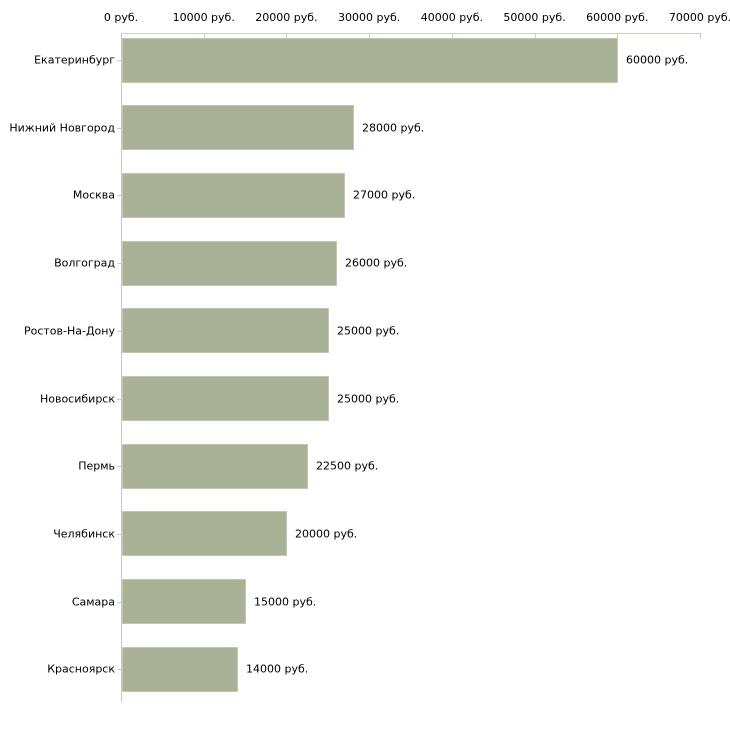  What do you see at coordinates (62, 128) in the screenshot?
I see `category-label: Нижний Новгород` at bounding box center [62, 128].